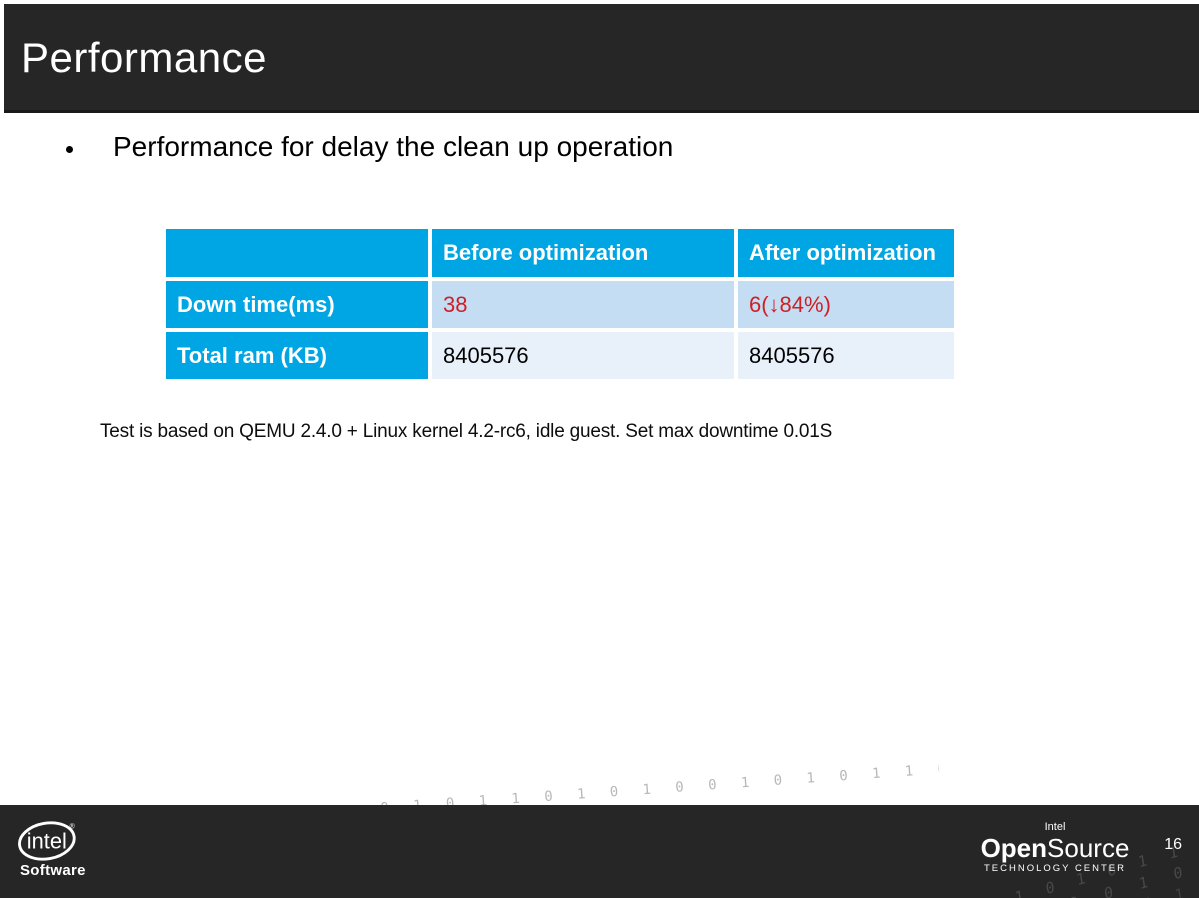 This screenshot has width=1199, height=898. I want to click on cell-downtime-before: 38, so click(583, 304).